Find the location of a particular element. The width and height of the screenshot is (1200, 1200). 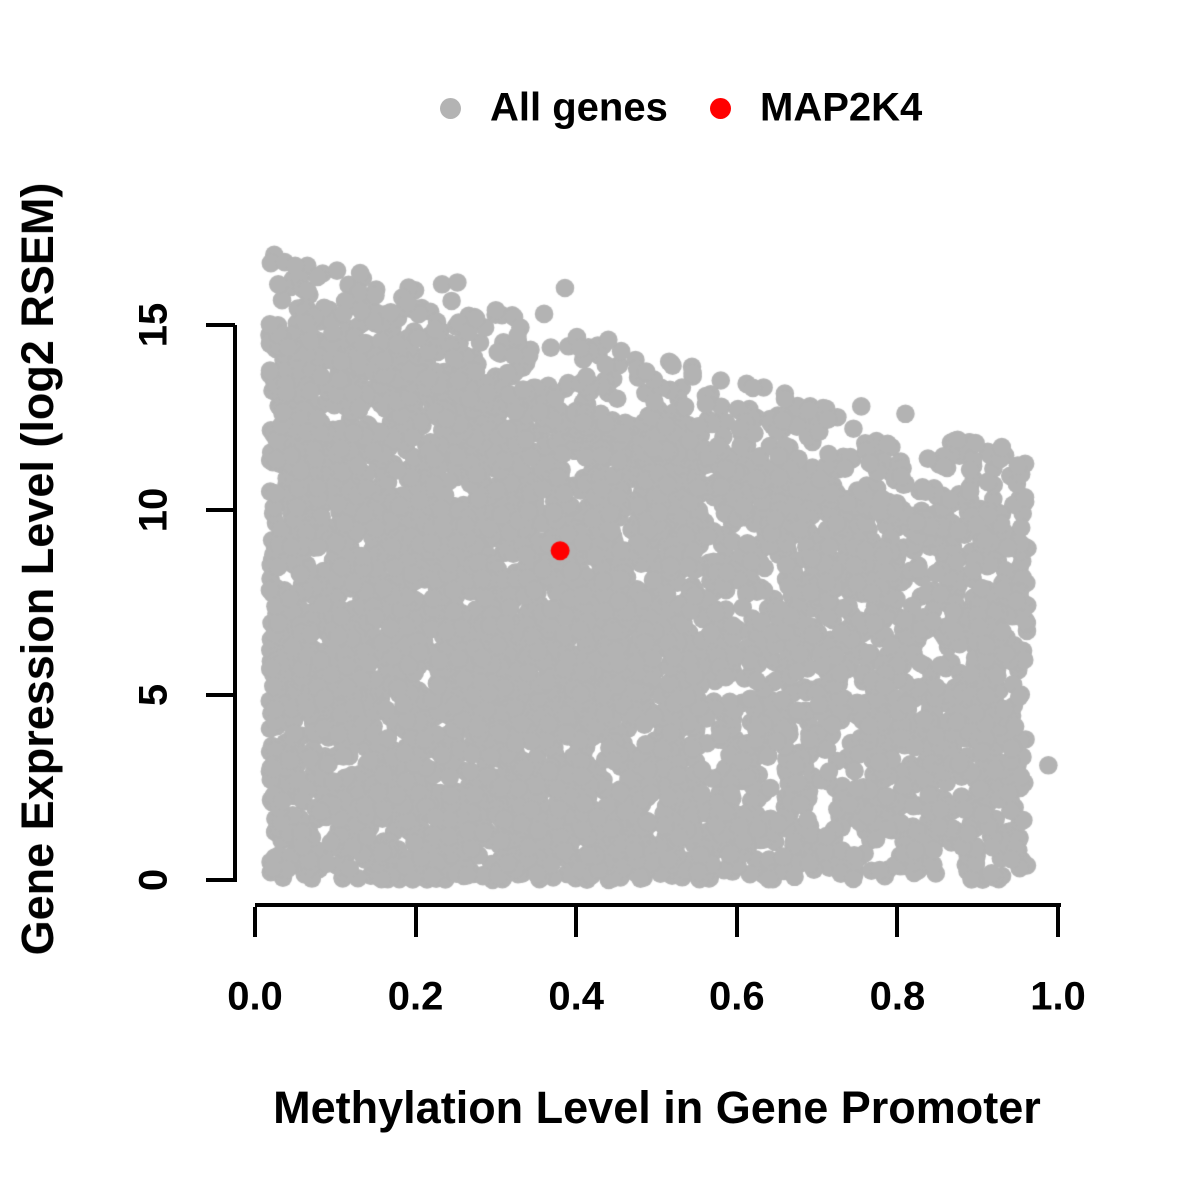

x-tick-label: 0.6 is located at coordinates (736, 996).